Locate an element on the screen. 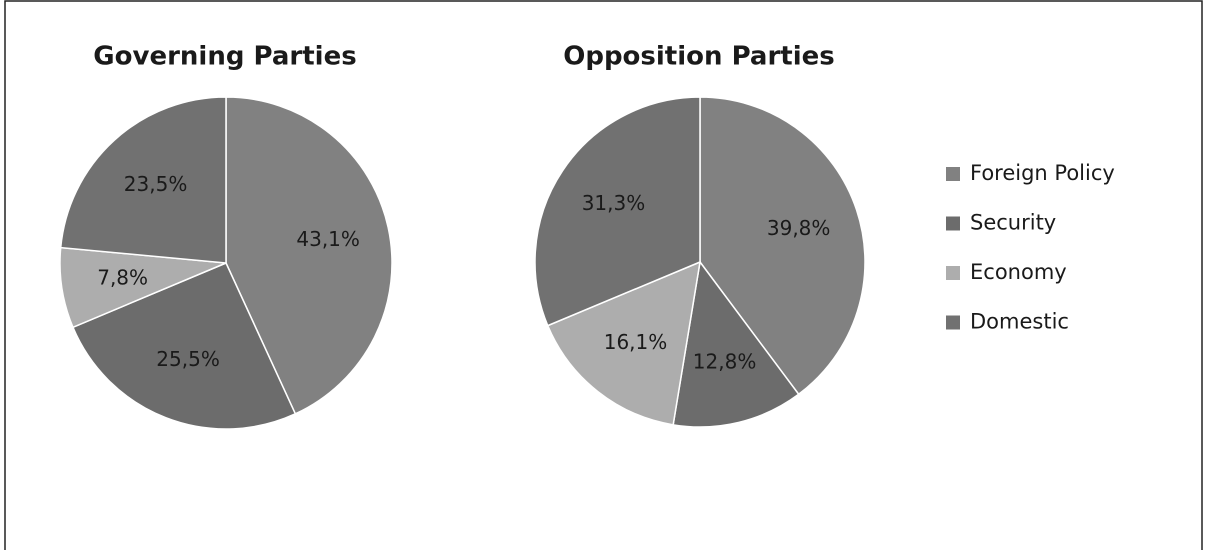 This screenshot has height=550, width=1205. data-label: 23,5% is located at coordinates (156, 184).